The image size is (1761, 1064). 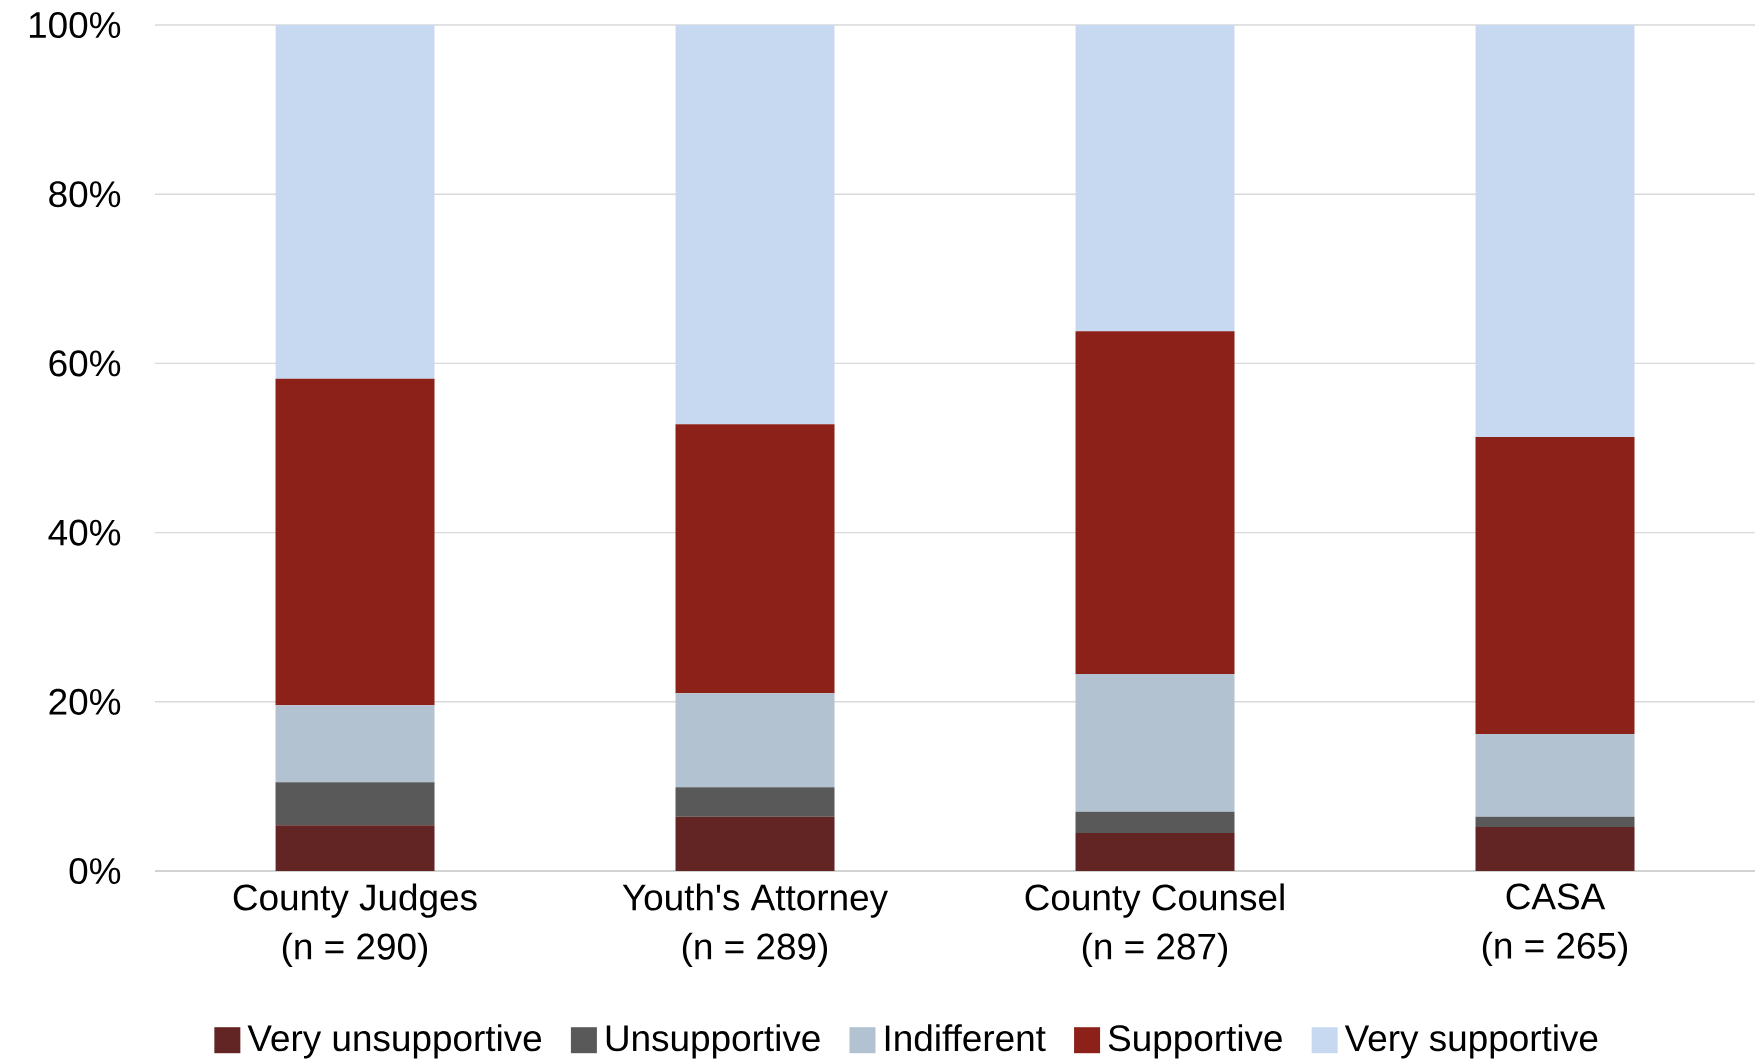 What do you see at coordinates (1195, 1041) in the screenshot?
I see `legend-label: Supportive` at bounding box center [1195, 1041].